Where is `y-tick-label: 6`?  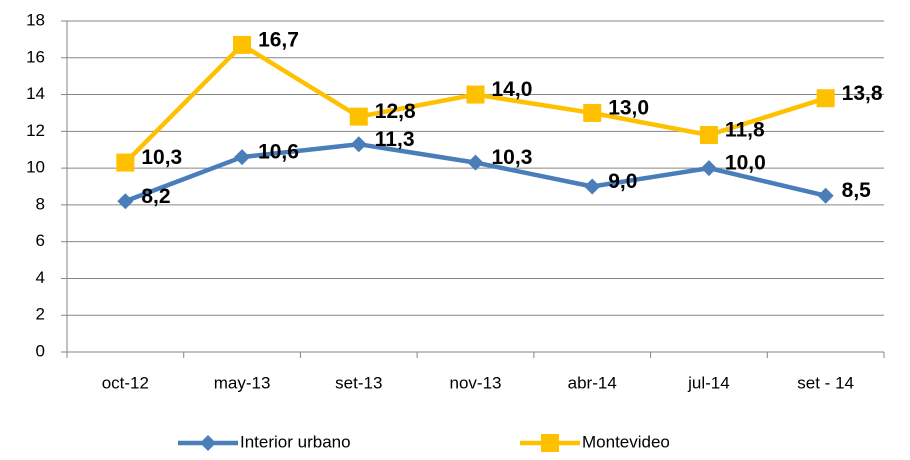 y-tick-label: 6 is located at coordinates (40, 240).